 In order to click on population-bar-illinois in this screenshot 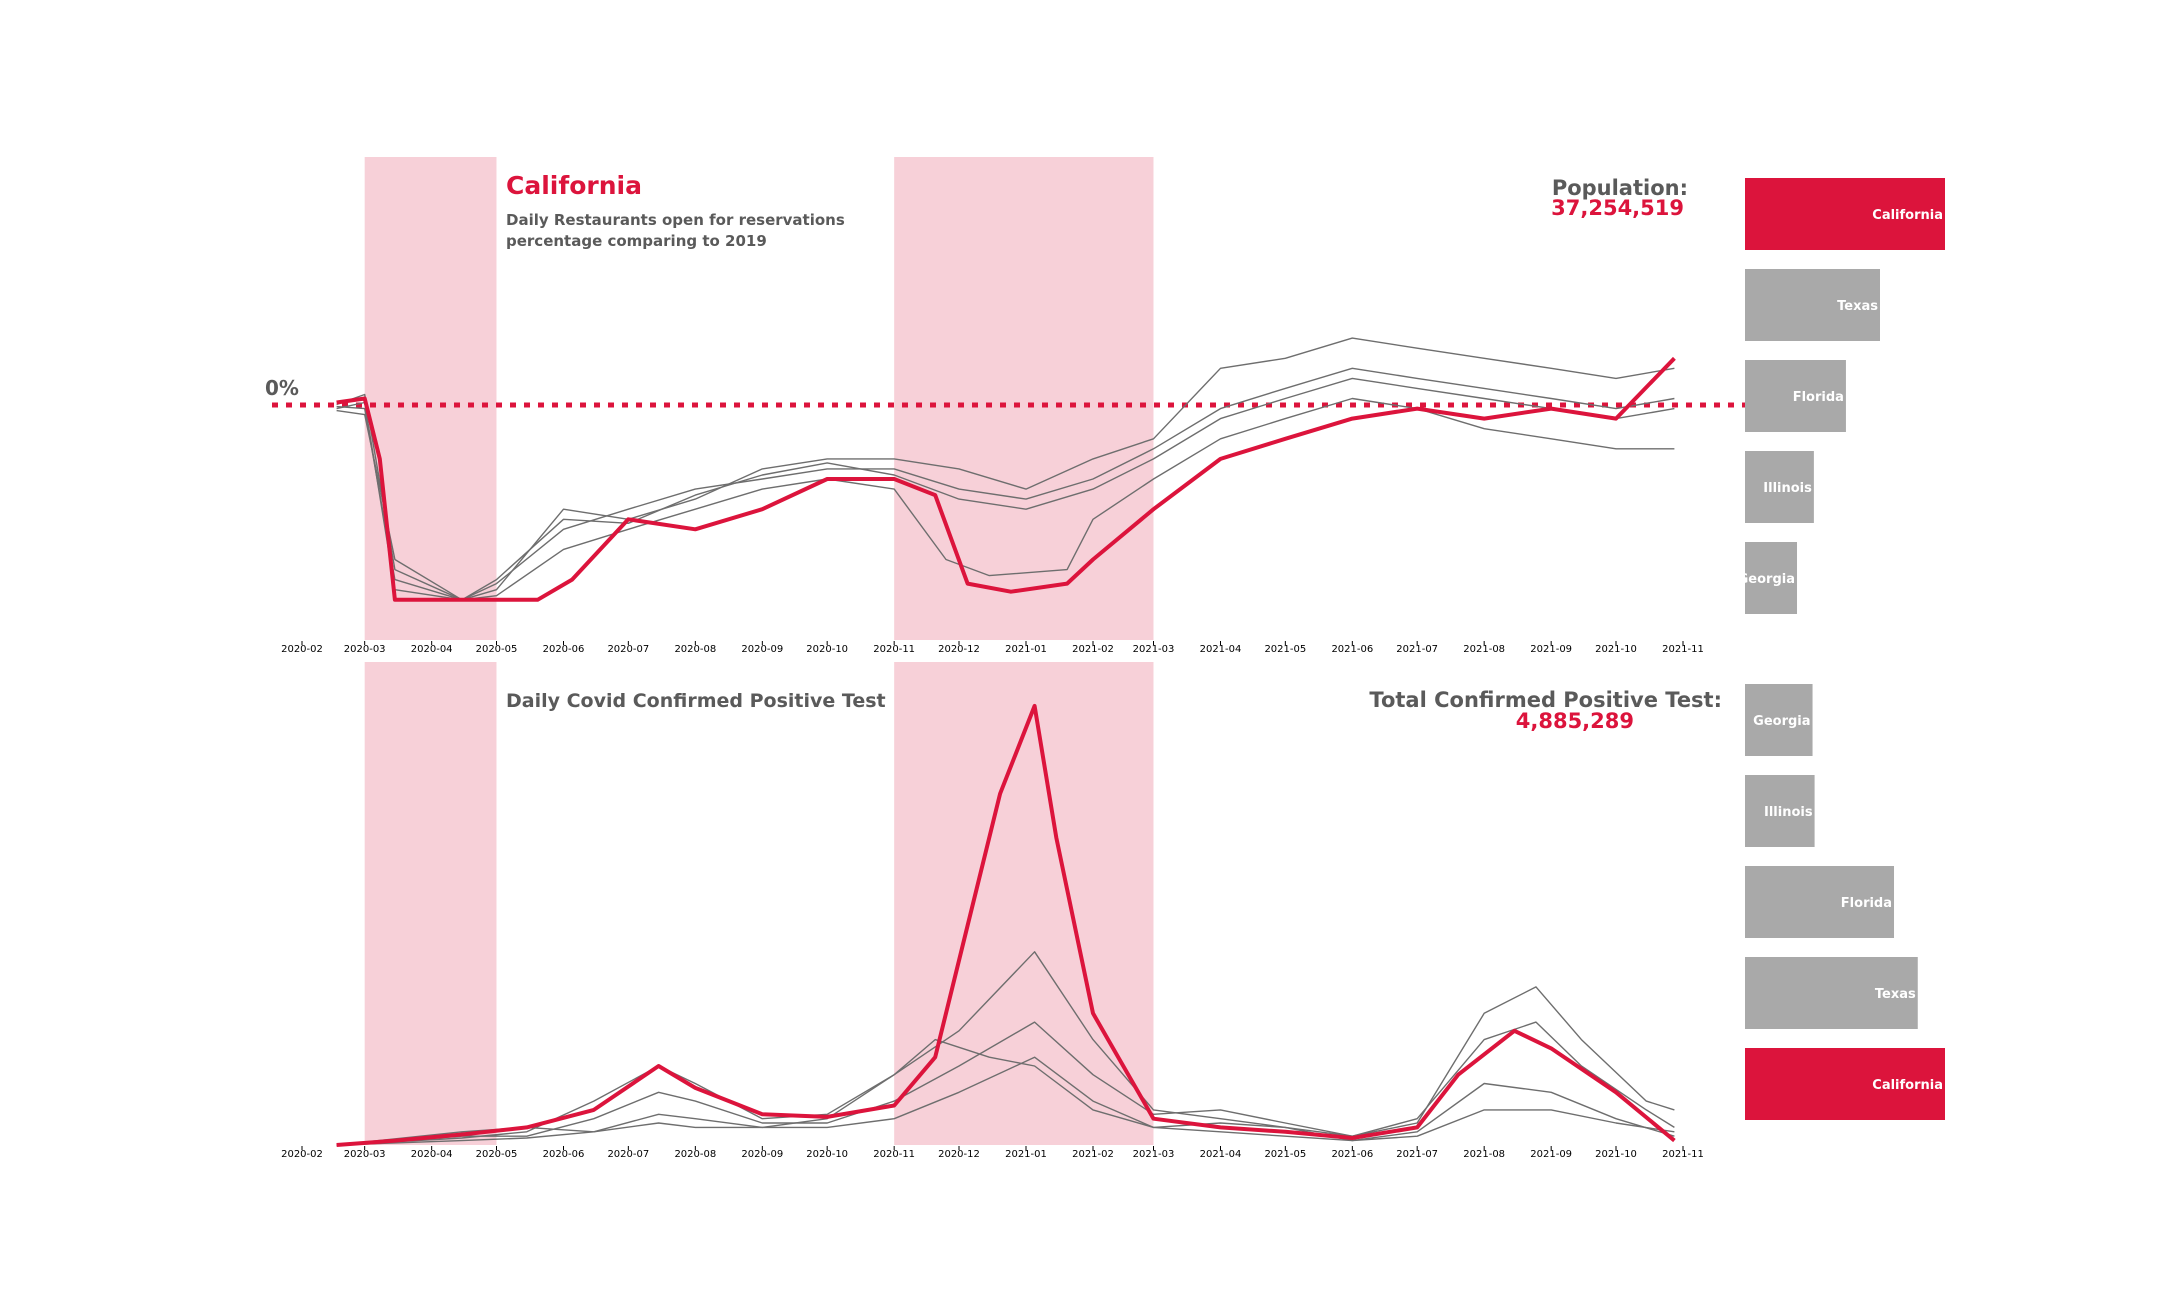, I will do `click(1779, 487)`.